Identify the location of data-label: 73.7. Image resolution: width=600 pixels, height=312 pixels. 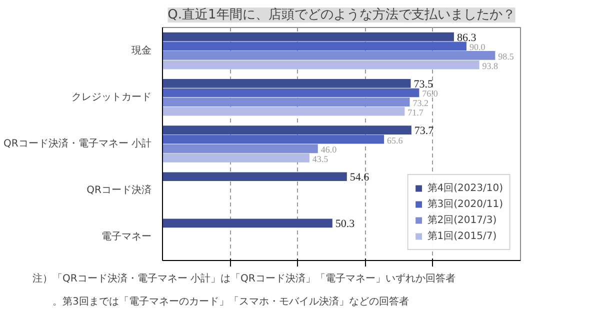
(424, 131).